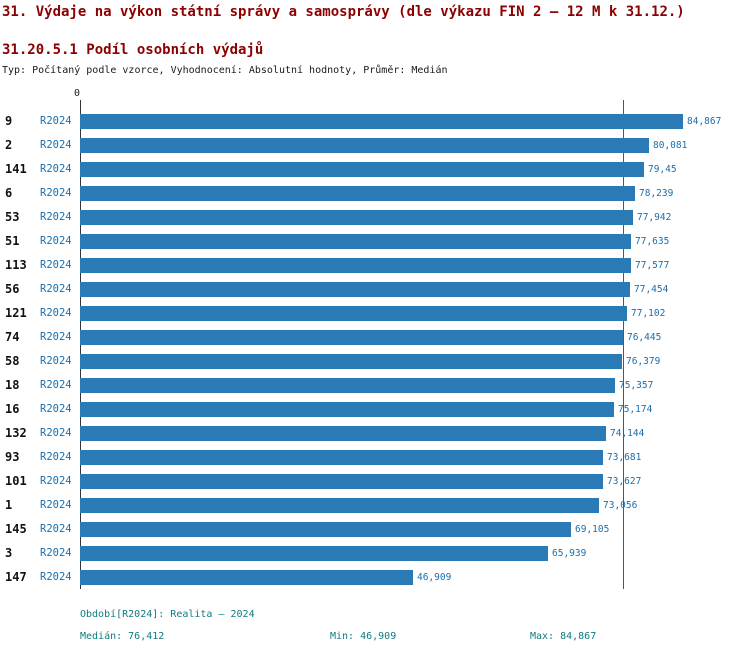 The height and width of the screenshot is (654, 750). What do you see at coordinates (16, 577) in the screenshot?
I see `category-label: 147` at bounding box center [16, 577].